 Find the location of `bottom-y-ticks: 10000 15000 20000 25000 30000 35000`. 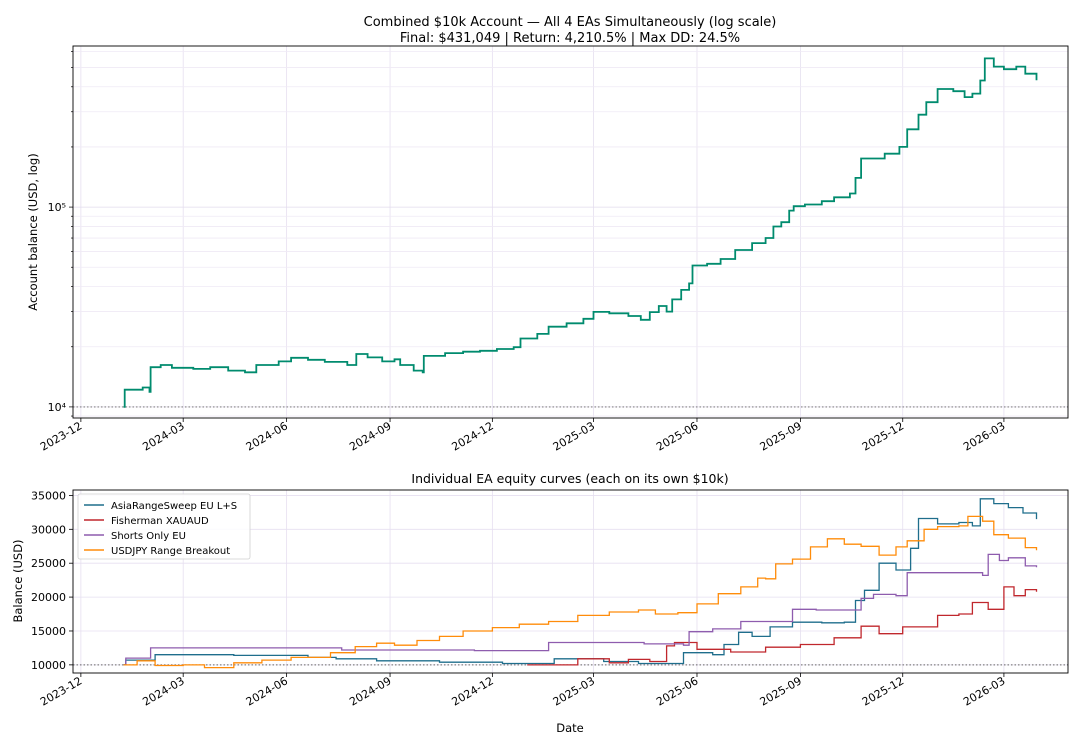

bottom-y-ticks: 10000 15000 20000 25000 30000 35000 is located at coordinates (52, 580).